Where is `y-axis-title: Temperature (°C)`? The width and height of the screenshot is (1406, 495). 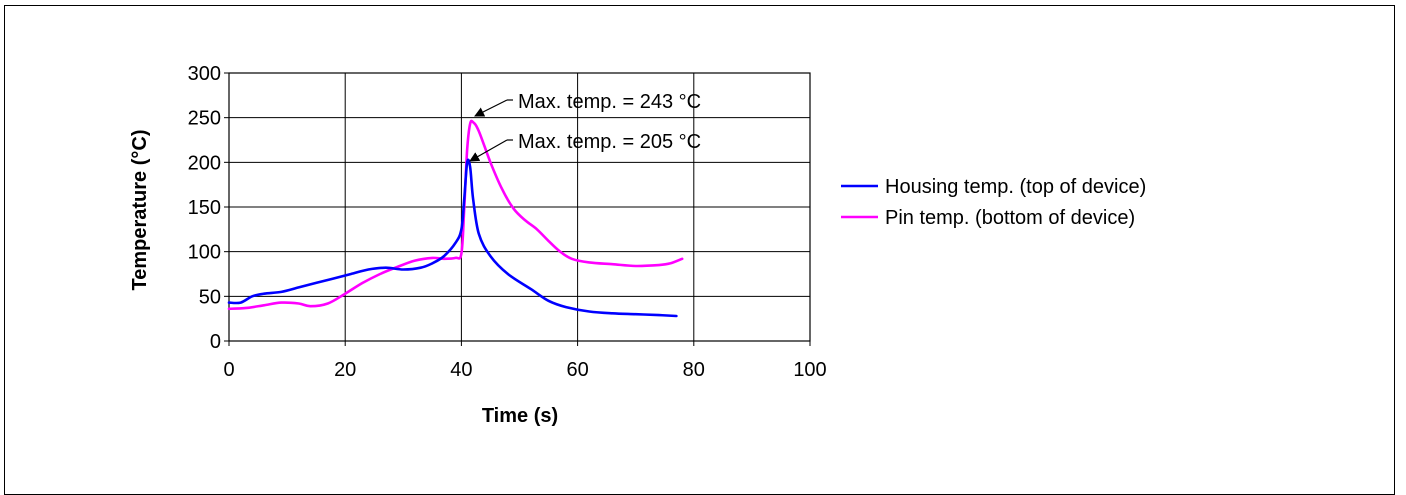
y-axis-title: Temperature (°C) is located at coordinates (140, 210).